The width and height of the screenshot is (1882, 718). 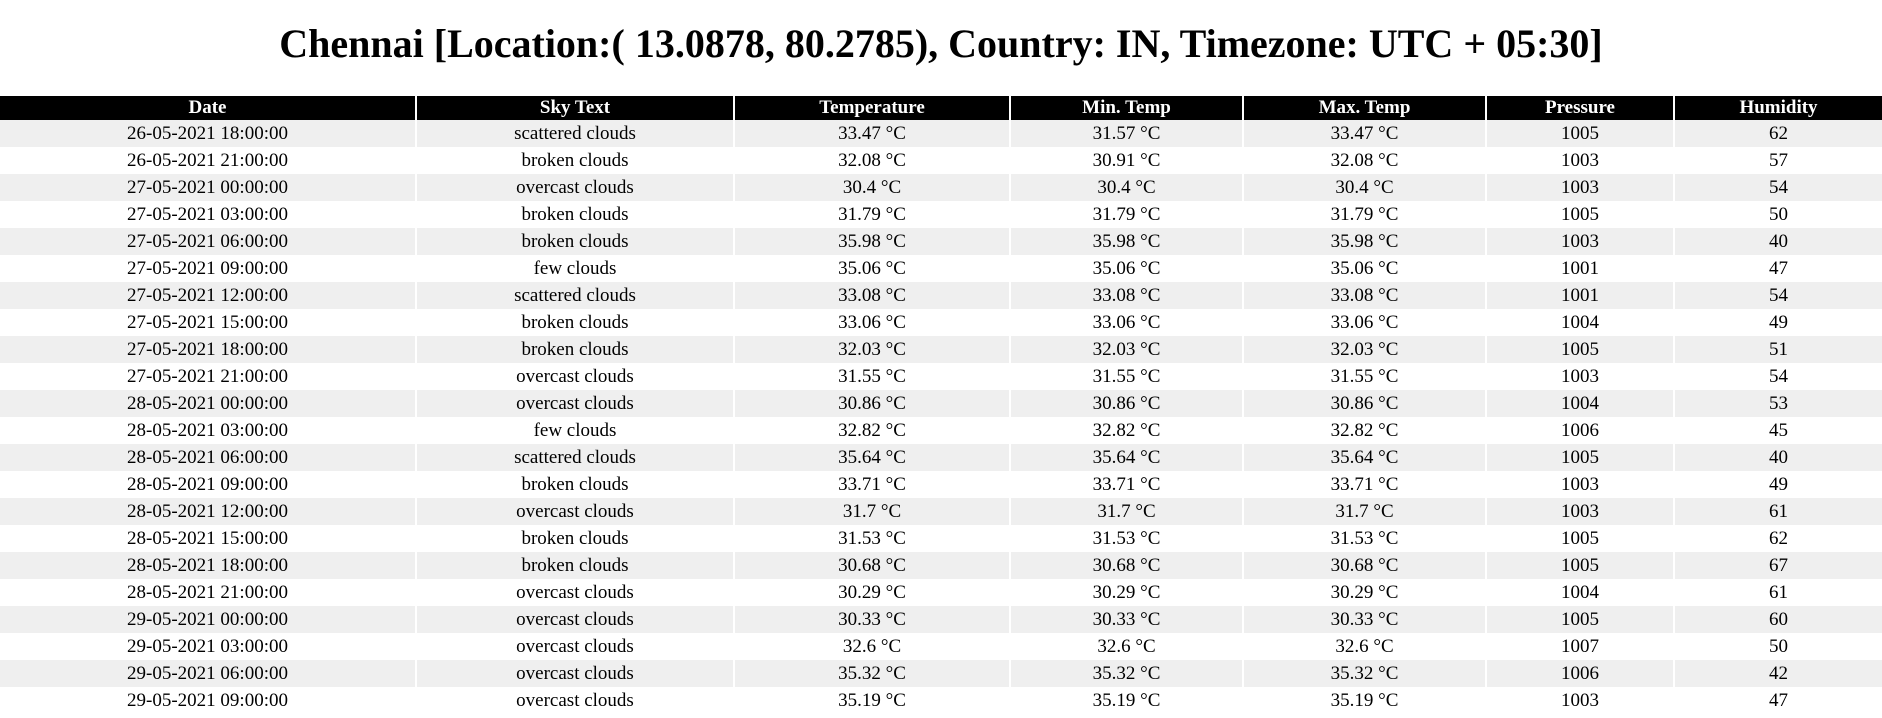 What do you see at coordinates (1126, 349) in the screenshot?
I see `cell-min-temp: 32.03 °C` at bounding box center [1126, 349].